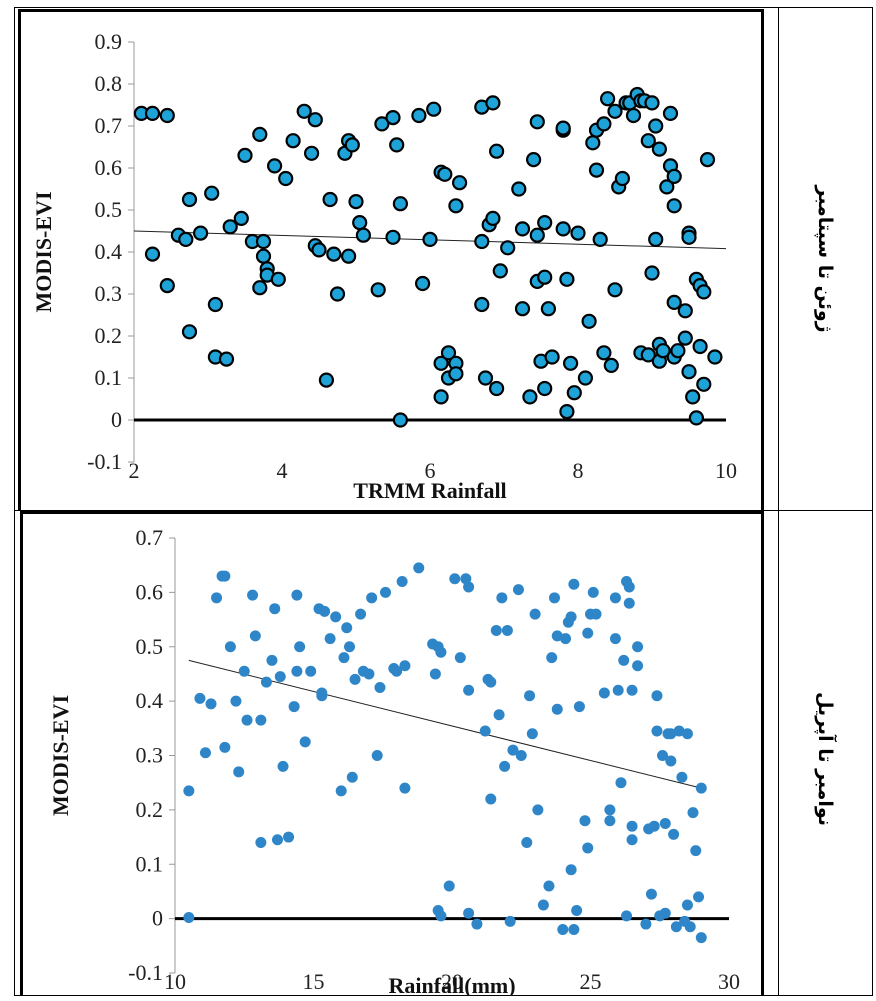 This screenshot has width=876, height=1001. Describe the element at coordinates (430, 470) in the screenshot. I see `x-tick-label: 6` at that location.